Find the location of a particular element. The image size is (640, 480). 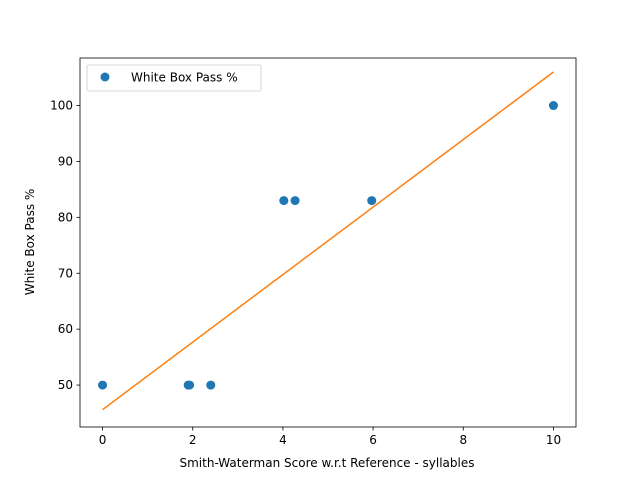

y-tick-label: 80 is located at coordinates (65, 217).